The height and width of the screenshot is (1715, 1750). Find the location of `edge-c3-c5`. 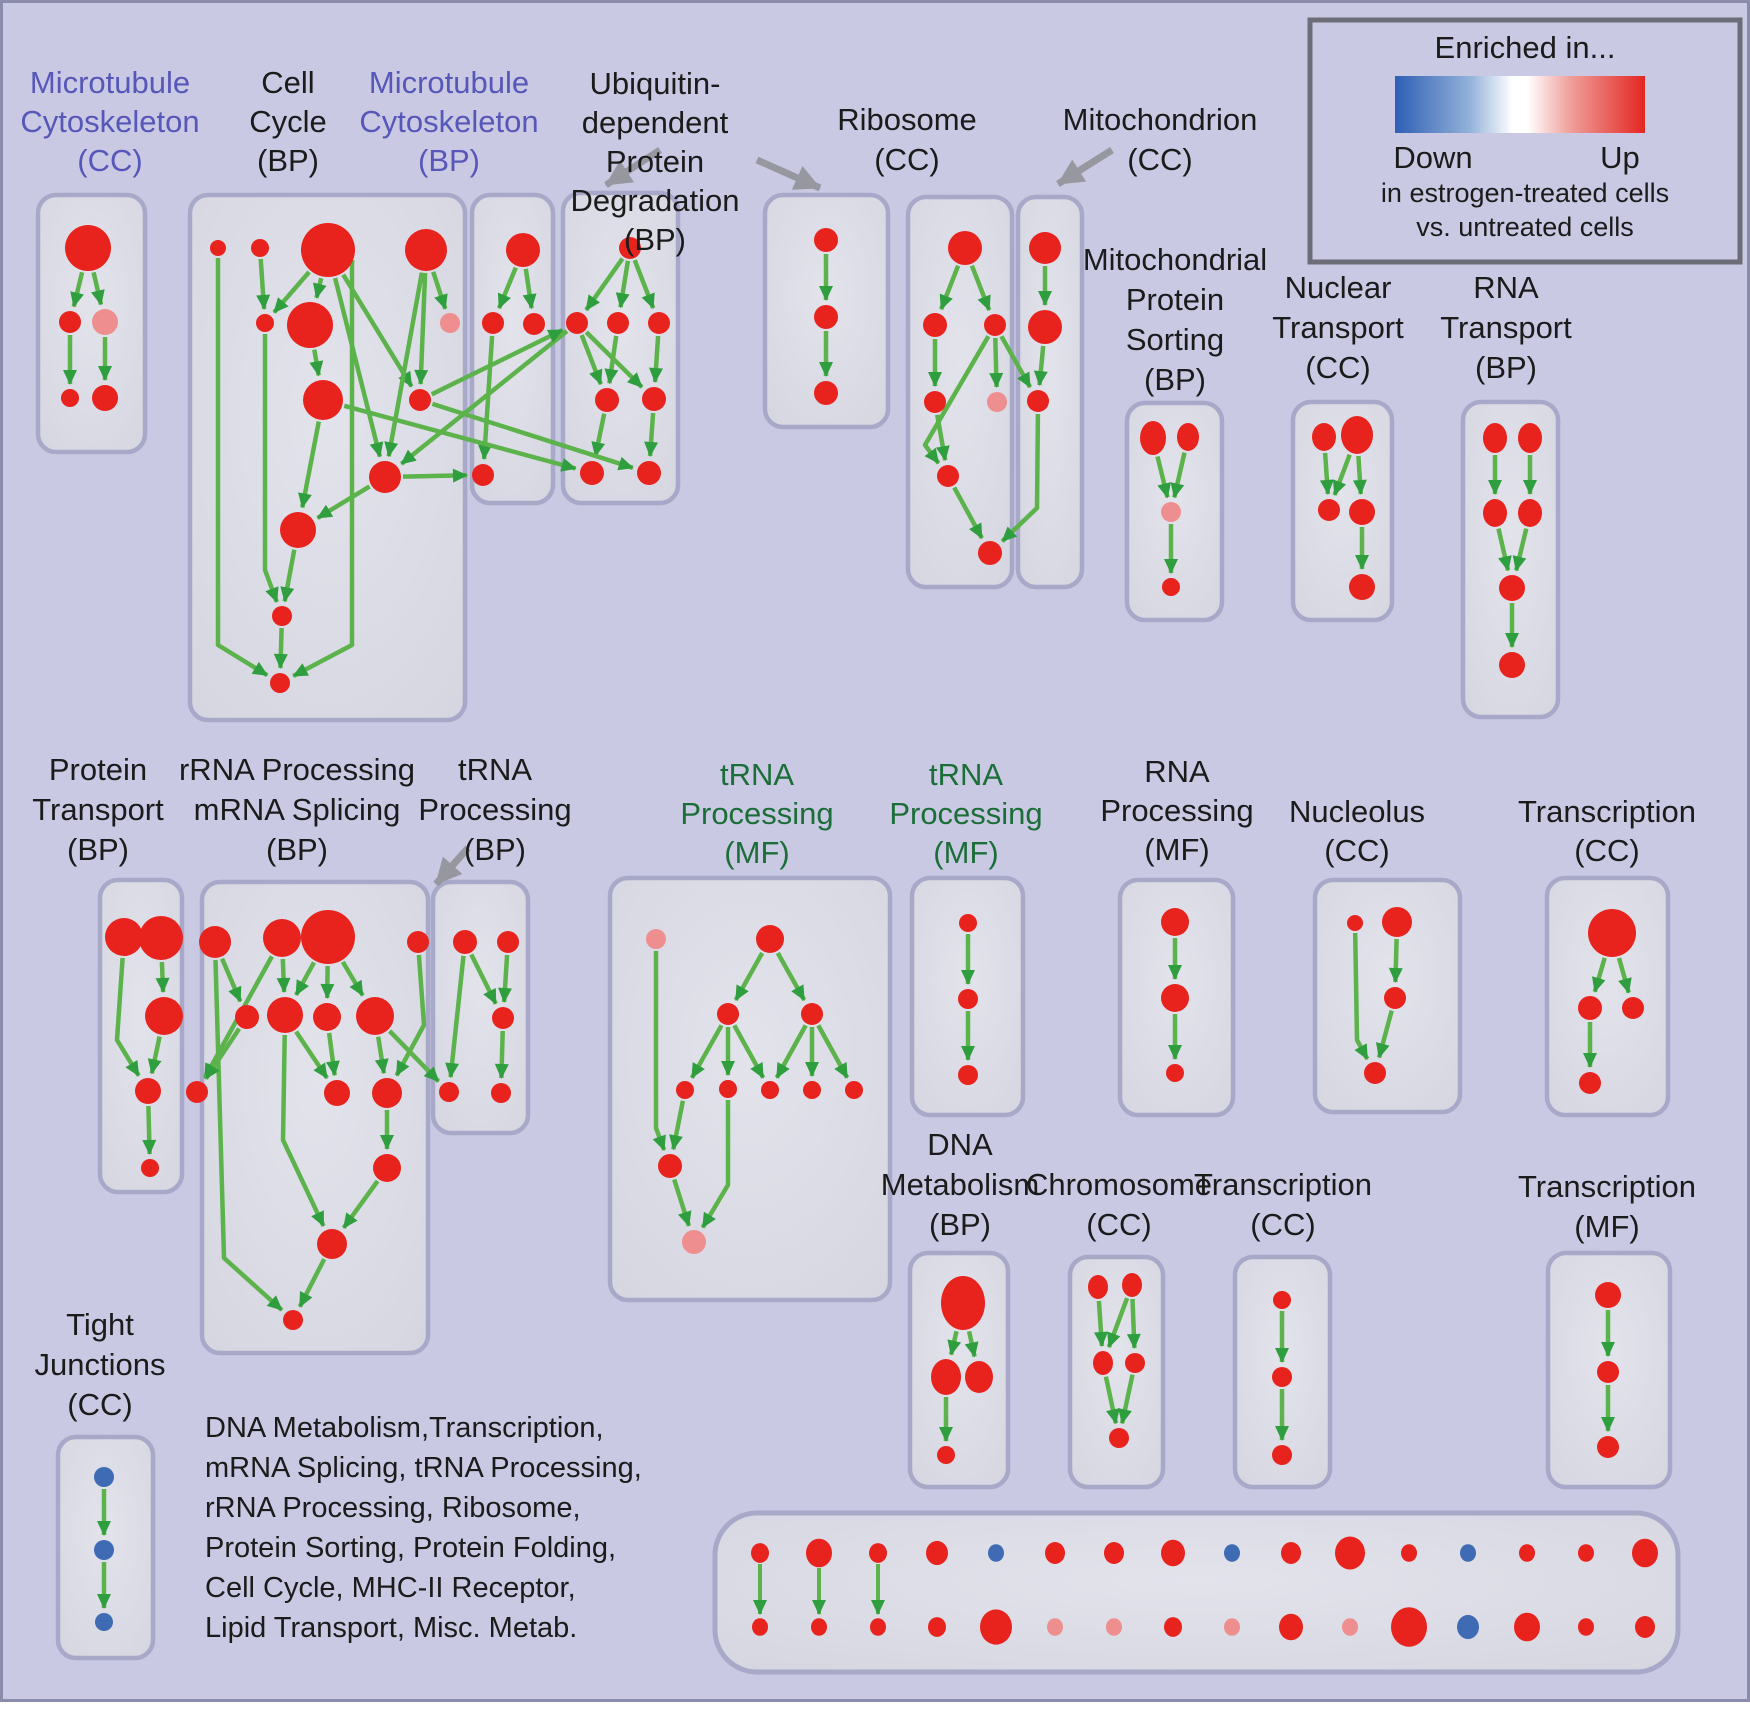

edge-c3-c5 is located at coordinates (291, 292).